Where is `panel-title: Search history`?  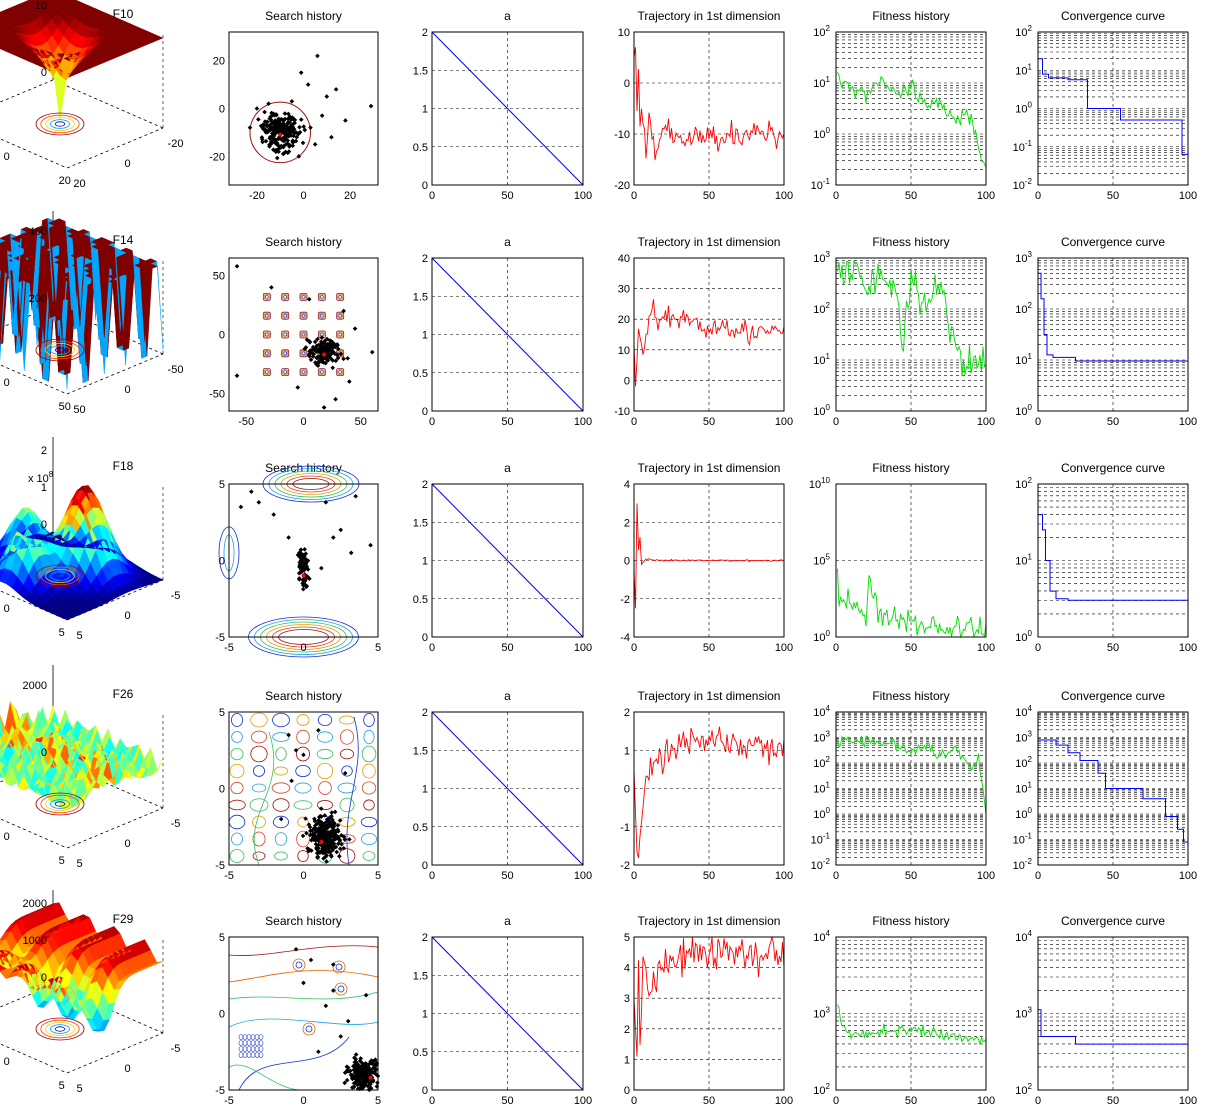 panel-title: Search history is located at coordinates (303, 242).